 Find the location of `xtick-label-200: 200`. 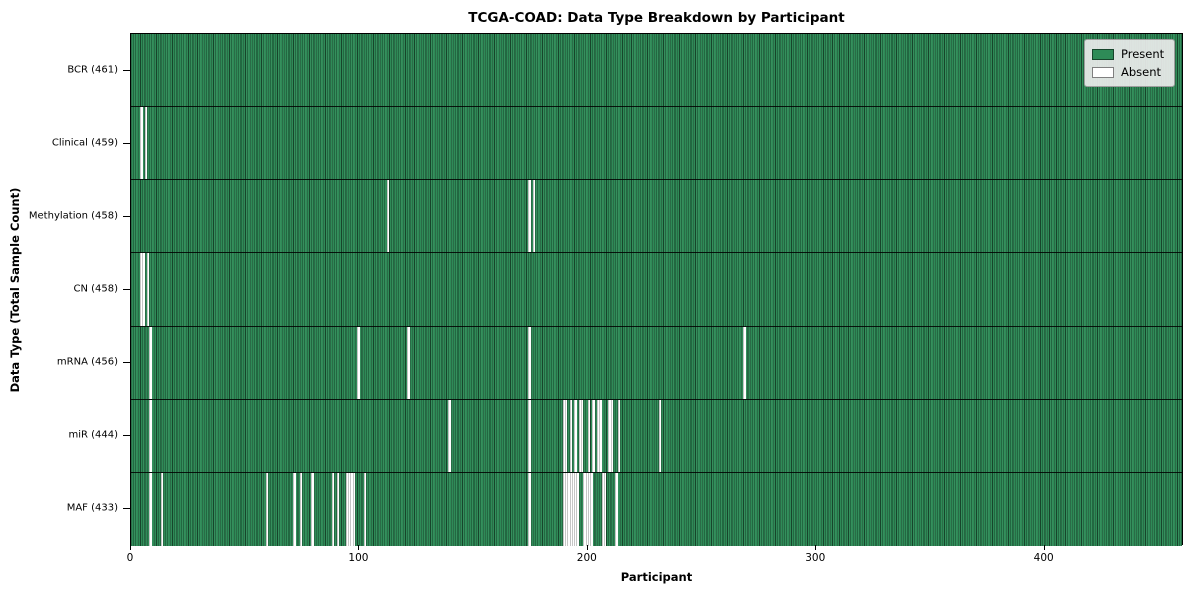

xtick-label-200: 200 is located at coordinates (586, 558).